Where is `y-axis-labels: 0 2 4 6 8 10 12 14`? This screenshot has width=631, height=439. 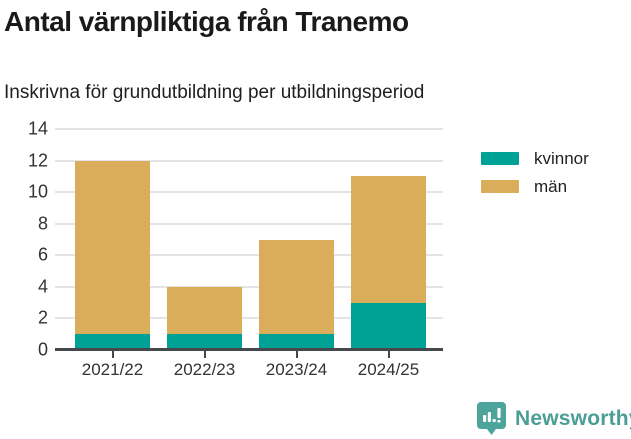 y-axis-labels: 0 2 4 6 8 10 12 14 is located at coordinates (24, 219).